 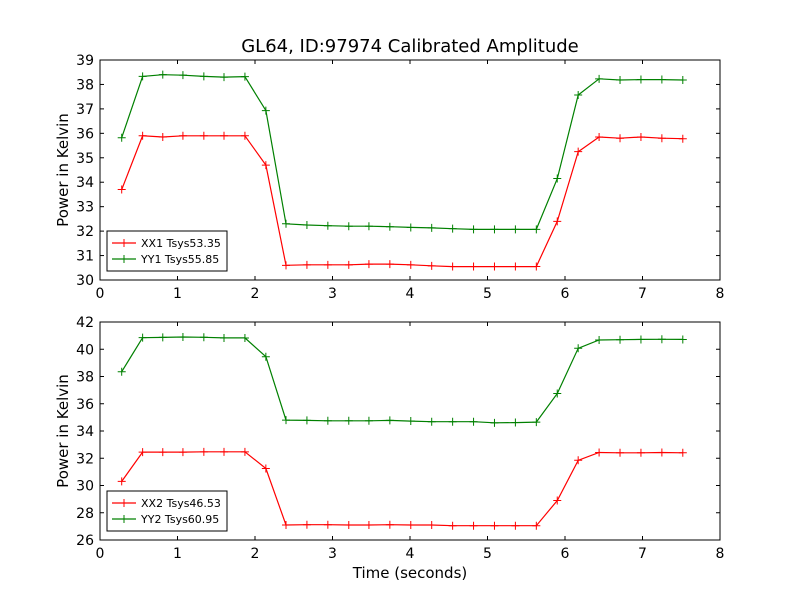 What do you see at coordinates (565, 294) in the screenshot?
I see `x-tick-label-1-7: 6` at bounding box center [565, 294].